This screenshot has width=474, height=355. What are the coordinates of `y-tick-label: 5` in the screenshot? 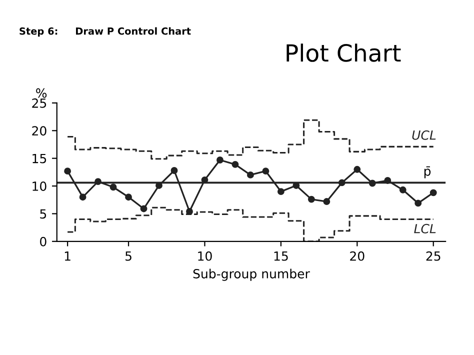 It's located at (43, 214).